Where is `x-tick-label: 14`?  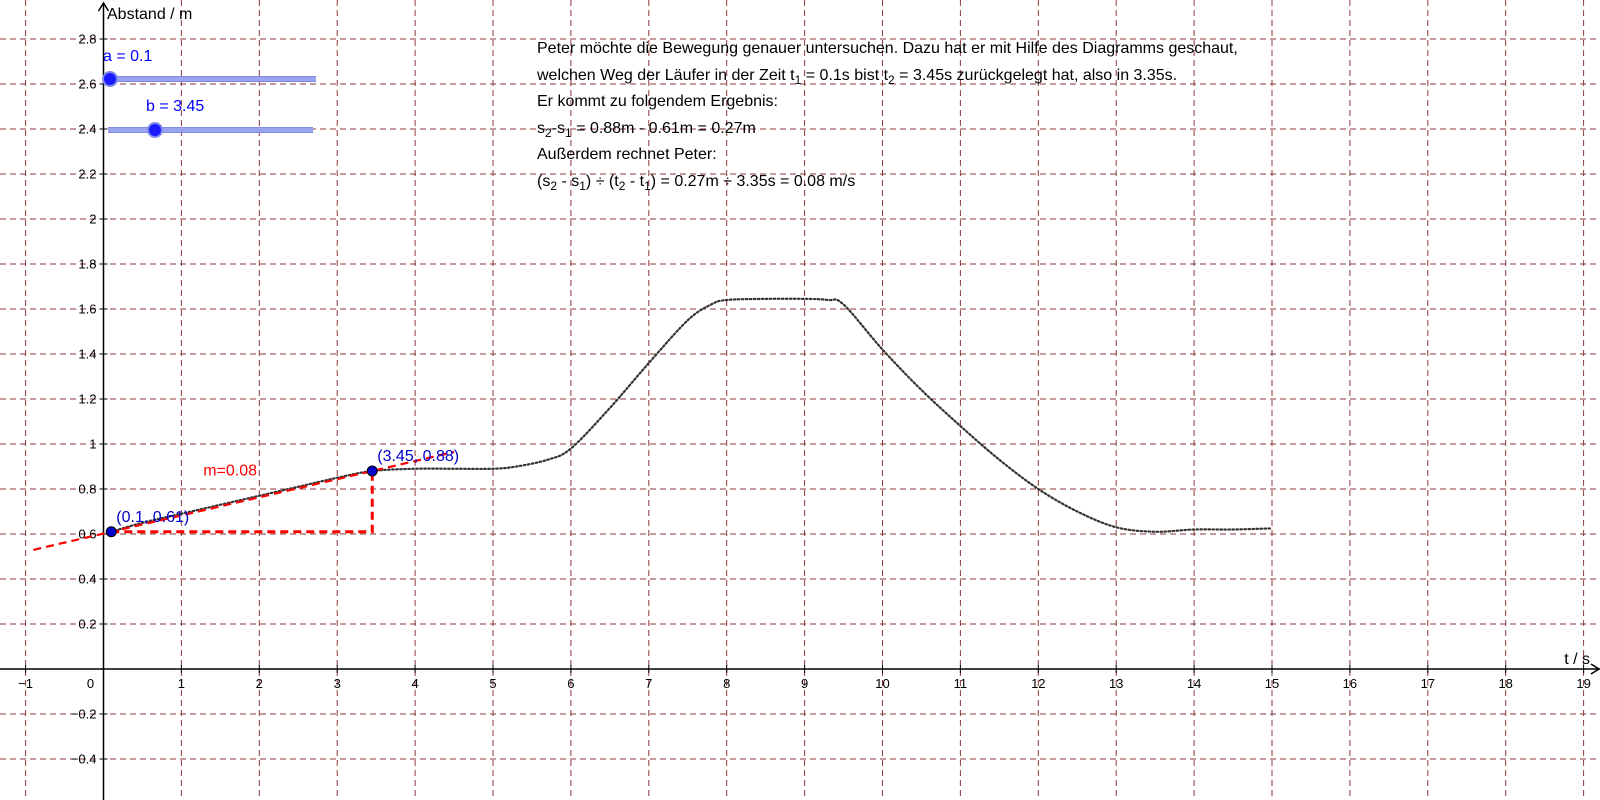
x-tick-label: 14 is located at coordinates (1194, 683).